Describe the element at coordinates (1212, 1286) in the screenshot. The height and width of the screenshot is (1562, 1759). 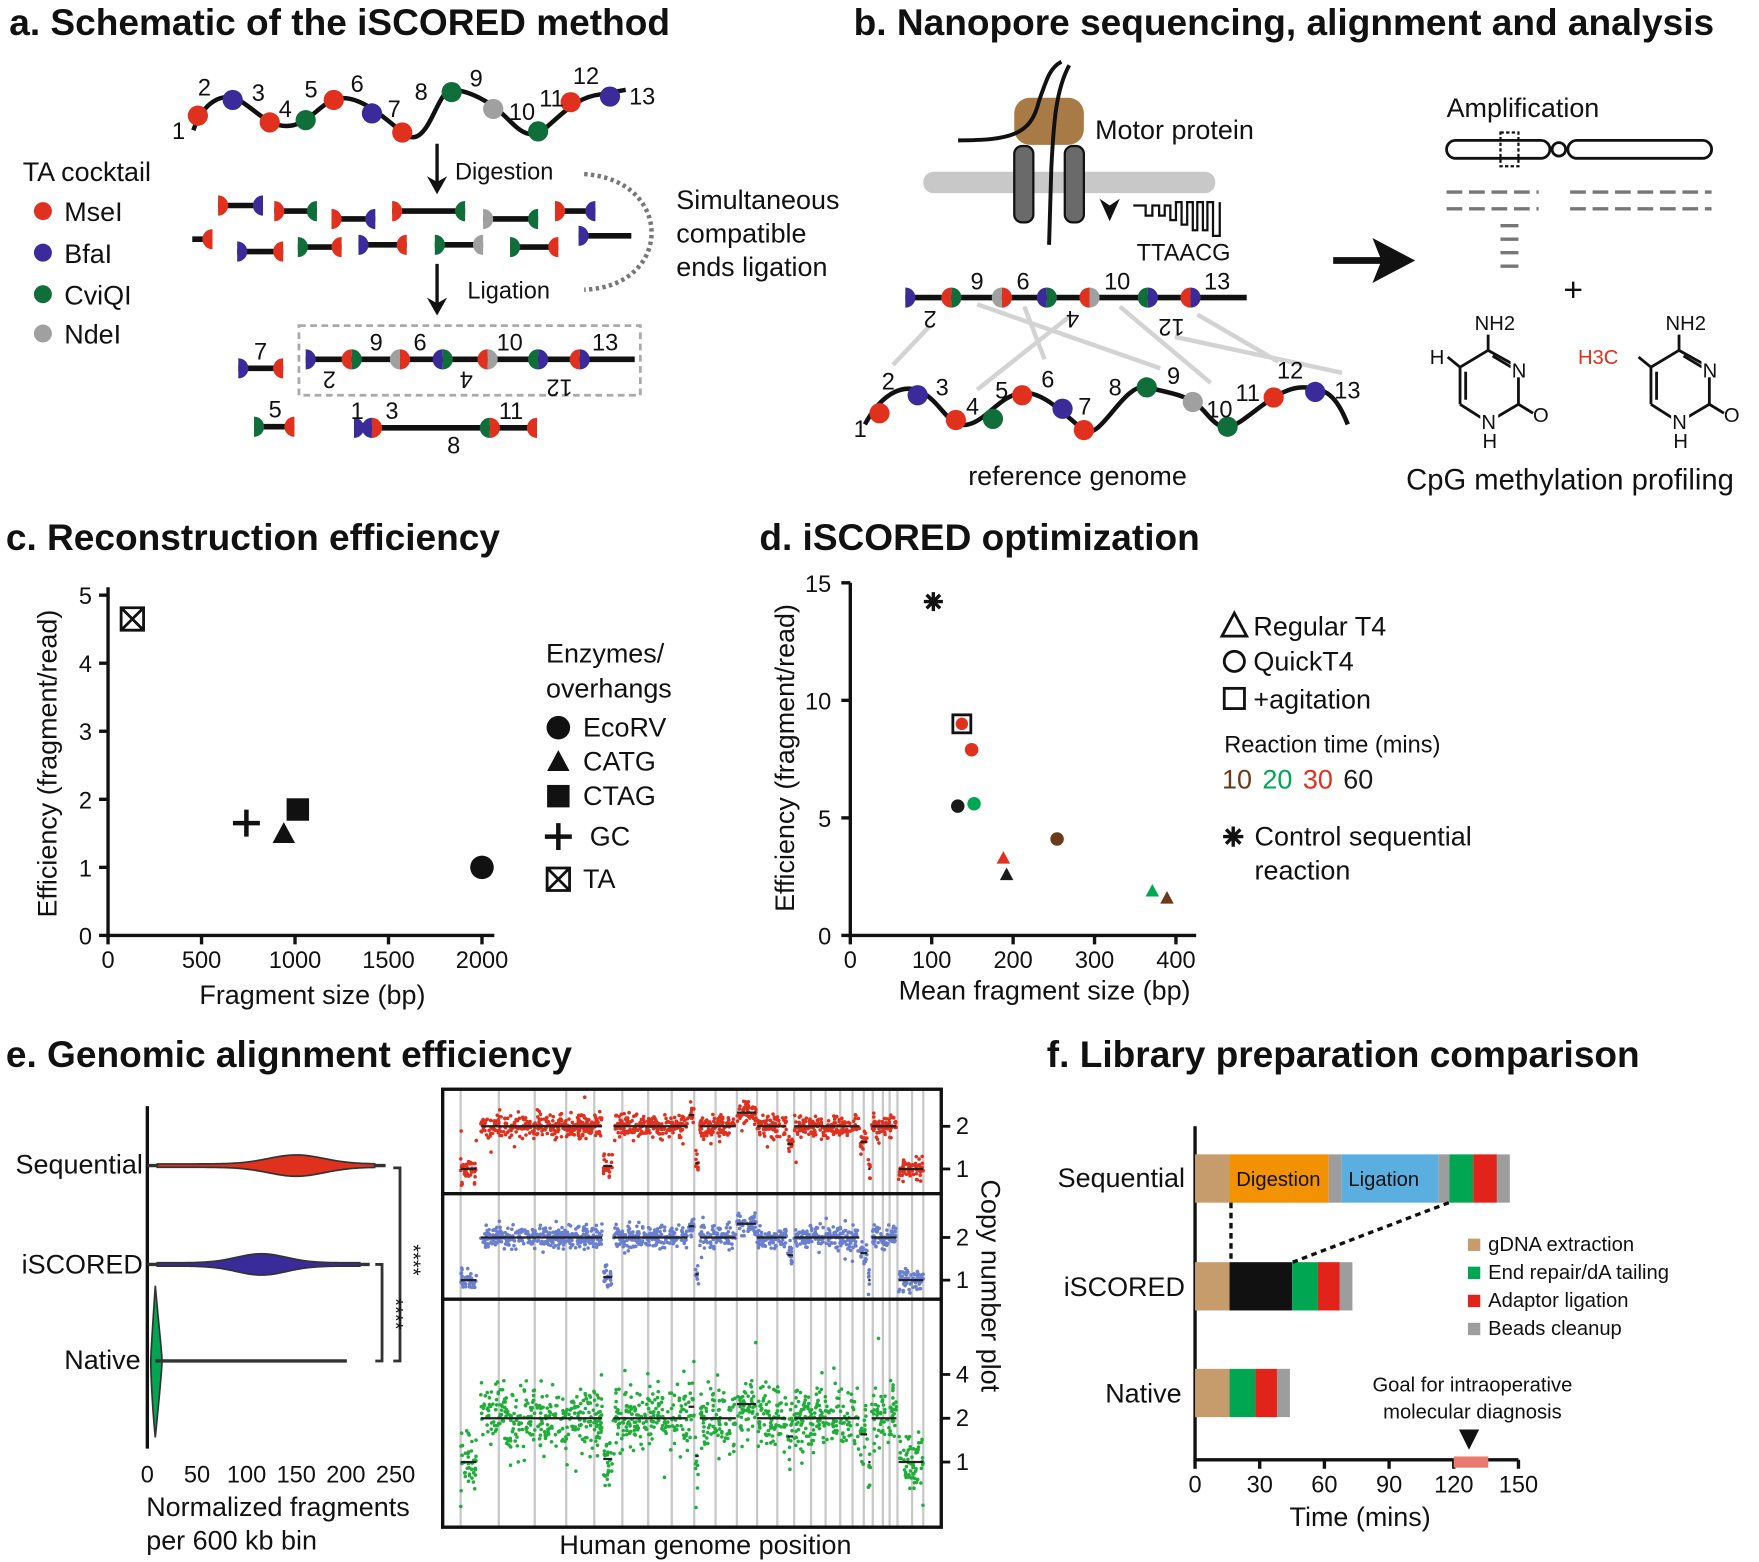
I see `bar-segment-gdna` at that location.